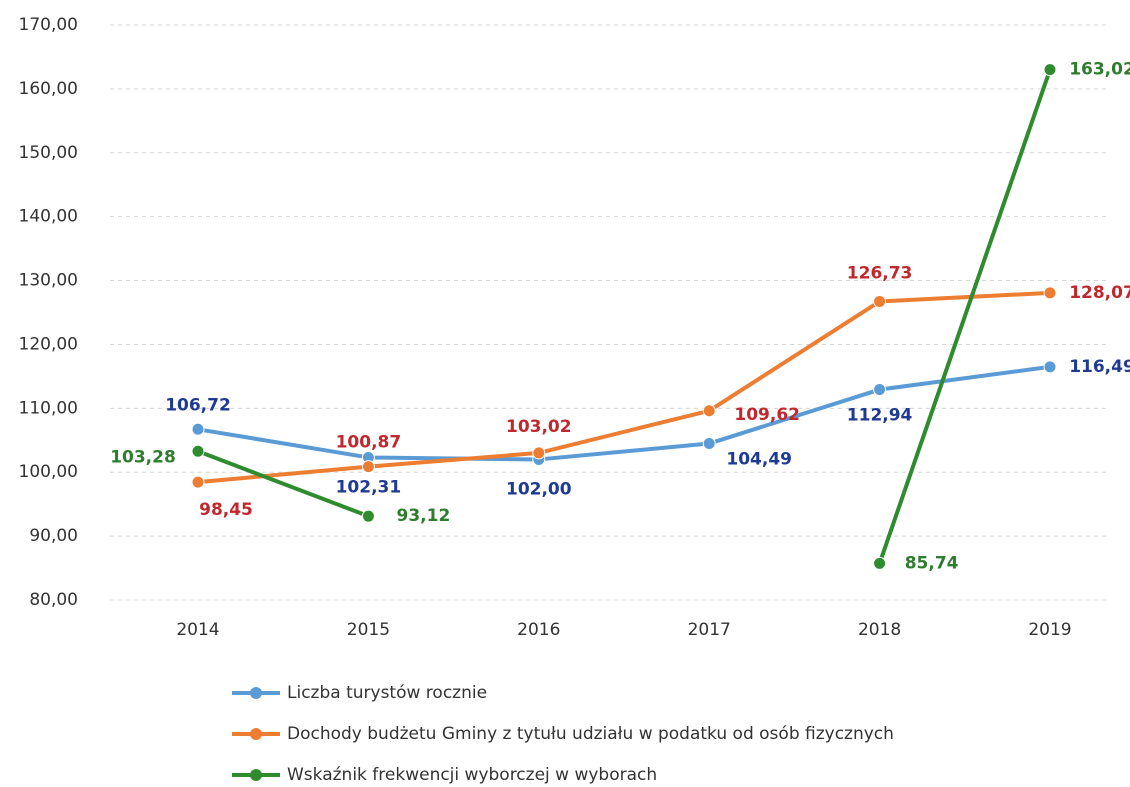 The height and width of the screenshot is (787, 1130). What do you see at coordinates (624, 413) in the screenshot?
I see `series-line` at bounding box center [624, 413].